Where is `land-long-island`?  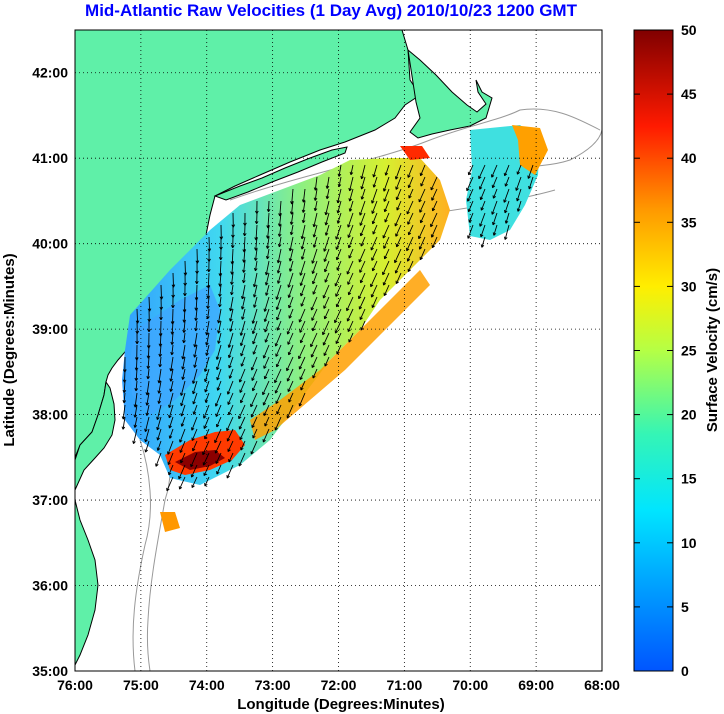
land-long-island is located at coordinates (280, 173).